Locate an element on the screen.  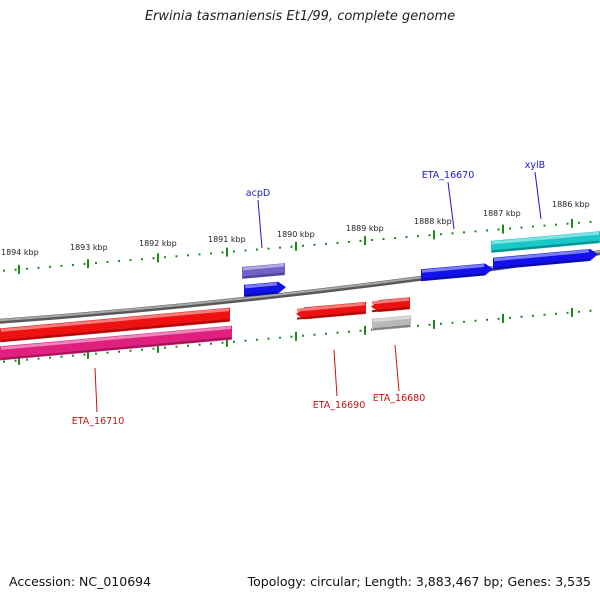
gene-acpD-forward is located at coordinates (263, 271).